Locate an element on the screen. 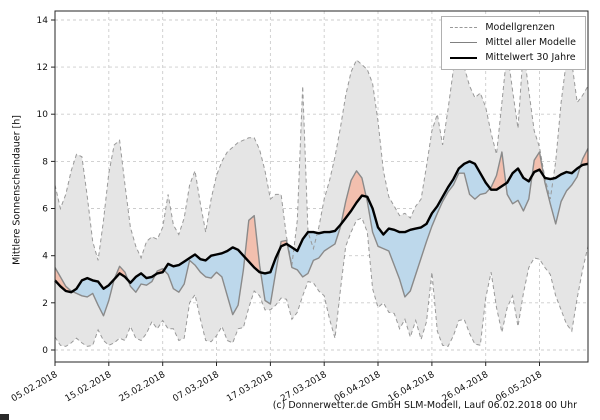  legend-item-mittel-aller-modelle: Mittel aller Modelle is located at coordinates (513, 42).